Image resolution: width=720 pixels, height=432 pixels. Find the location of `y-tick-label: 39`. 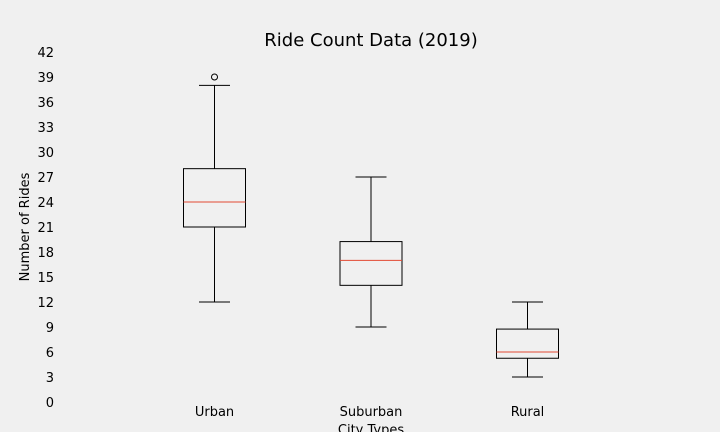

y-tick-label: 39 is located at coordinates (45, 78).